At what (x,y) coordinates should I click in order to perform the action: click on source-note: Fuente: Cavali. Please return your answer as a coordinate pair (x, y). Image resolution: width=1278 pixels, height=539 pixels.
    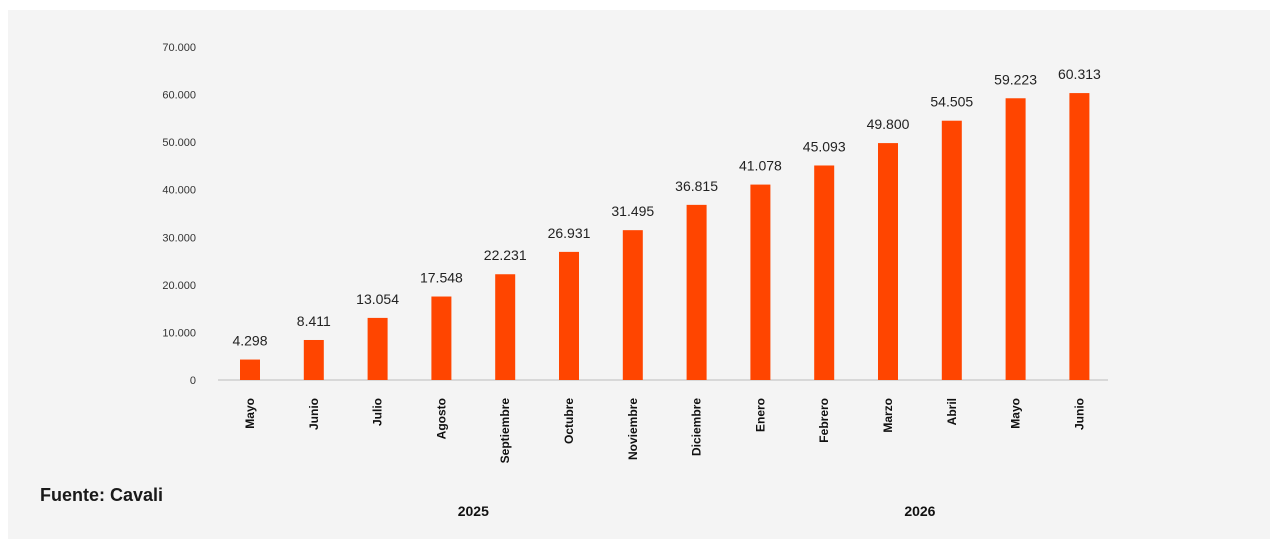
    Looking at the image, I should click on (102, 495).